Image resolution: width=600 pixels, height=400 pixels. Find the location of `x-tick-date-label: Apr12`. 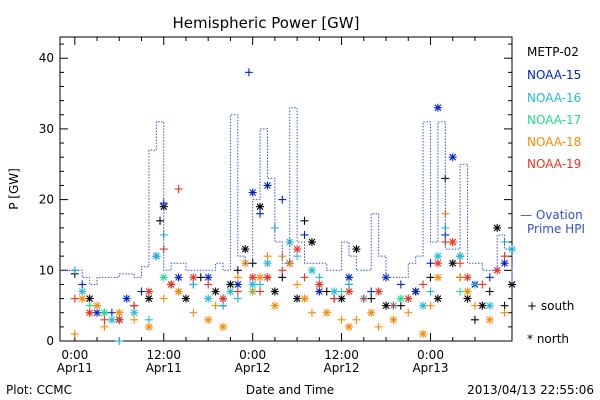

x-tick-date-label: Apr12 is located at coordinates (342, 368).